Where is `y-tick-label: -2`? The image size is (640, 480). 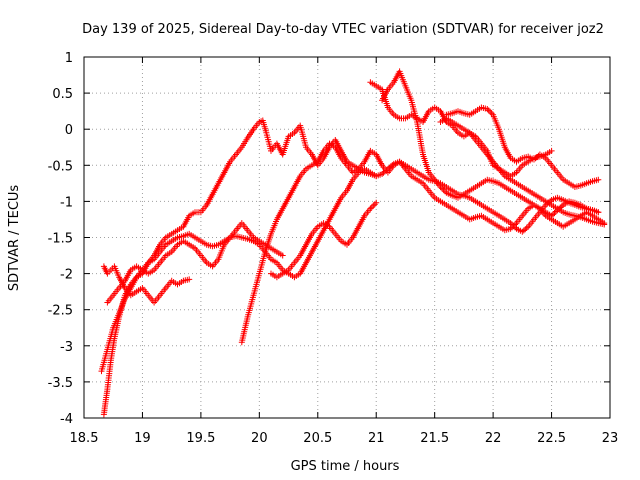 y-tick-label: -2 is located at coordinates (66, 275).